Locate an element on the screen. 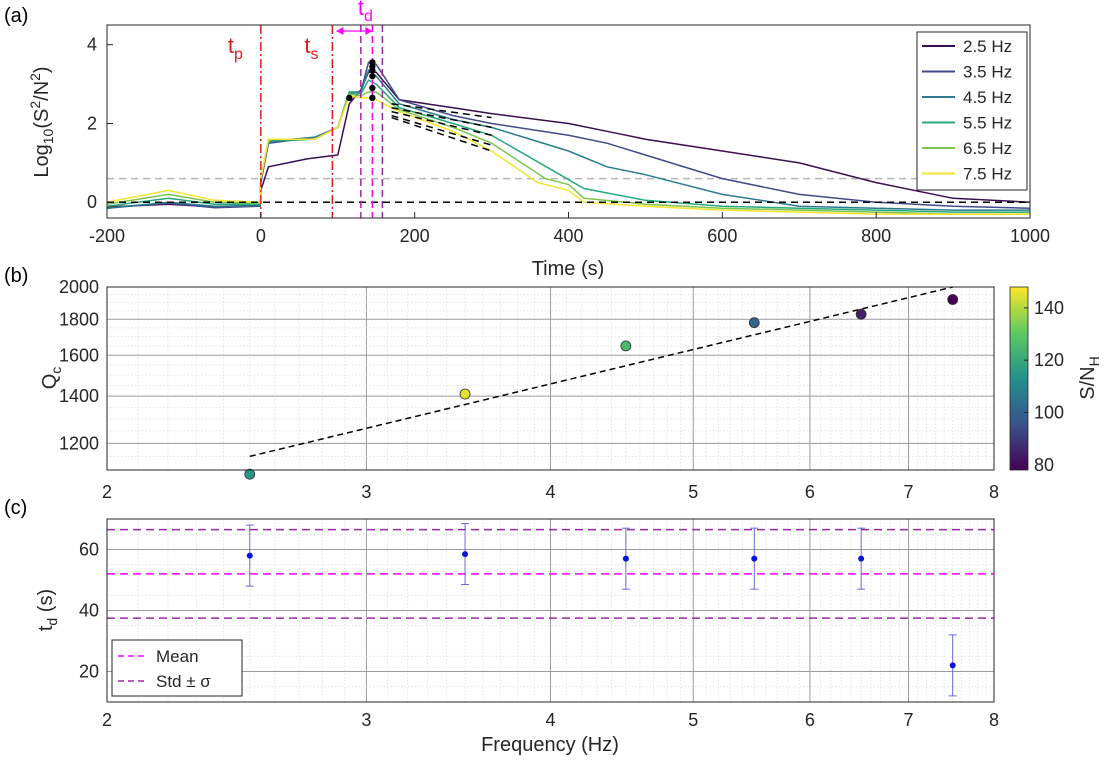  ts-label: ts is located at coordinates (311, 48).